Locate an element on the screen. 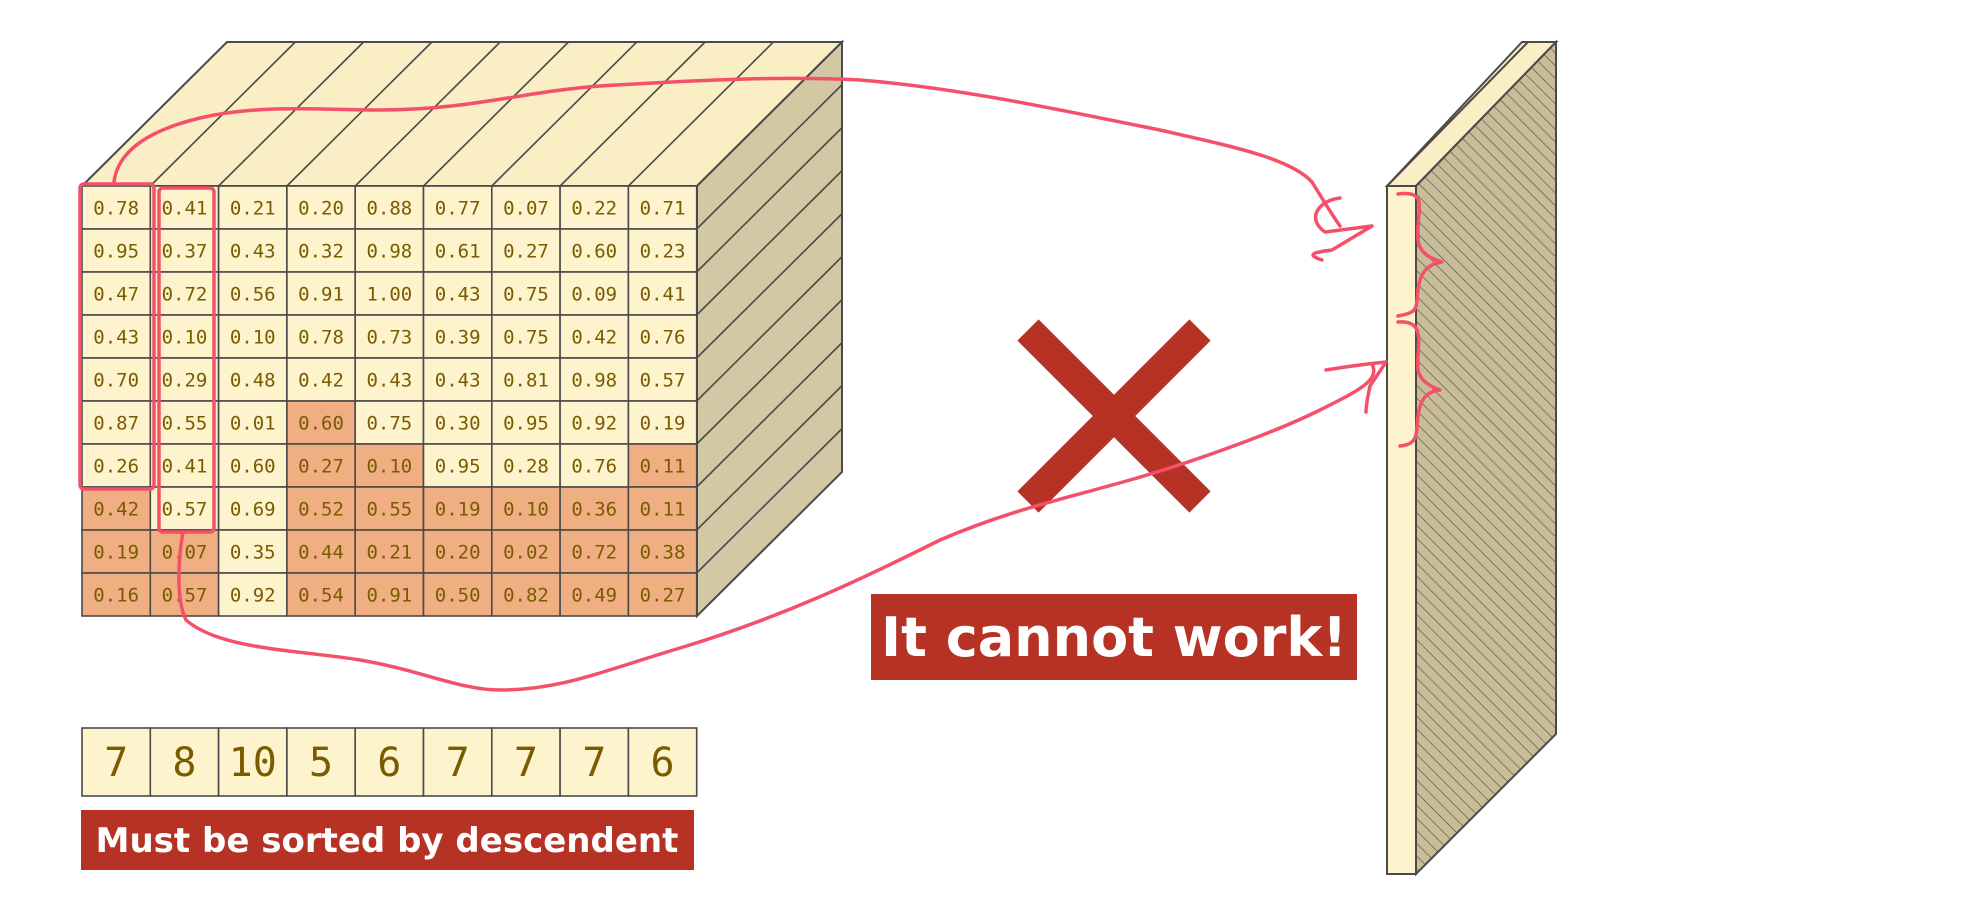  tensor-cell: 0.38 is located at coordinates (662, 551).